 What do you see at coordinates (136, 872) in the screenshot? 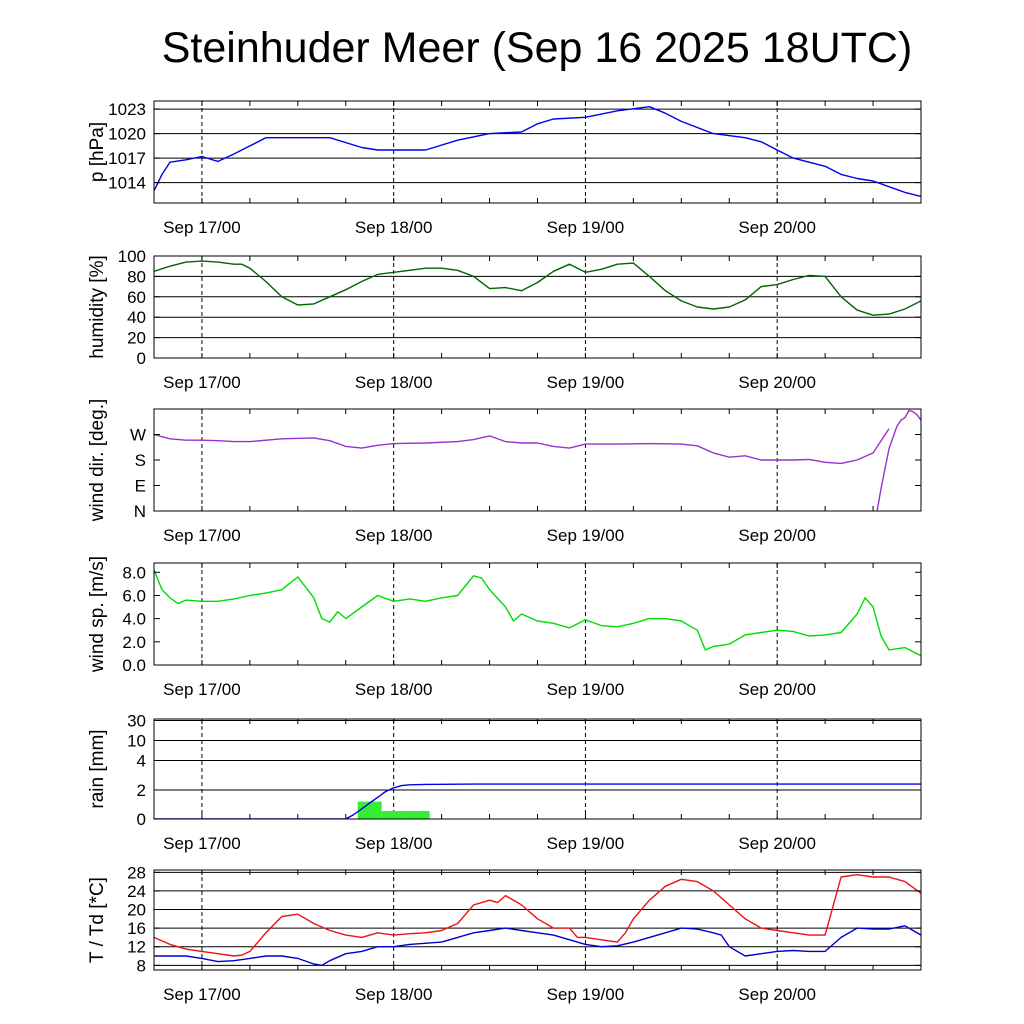
I see `y-tick-label: 28` at bounding box center [136, 872].